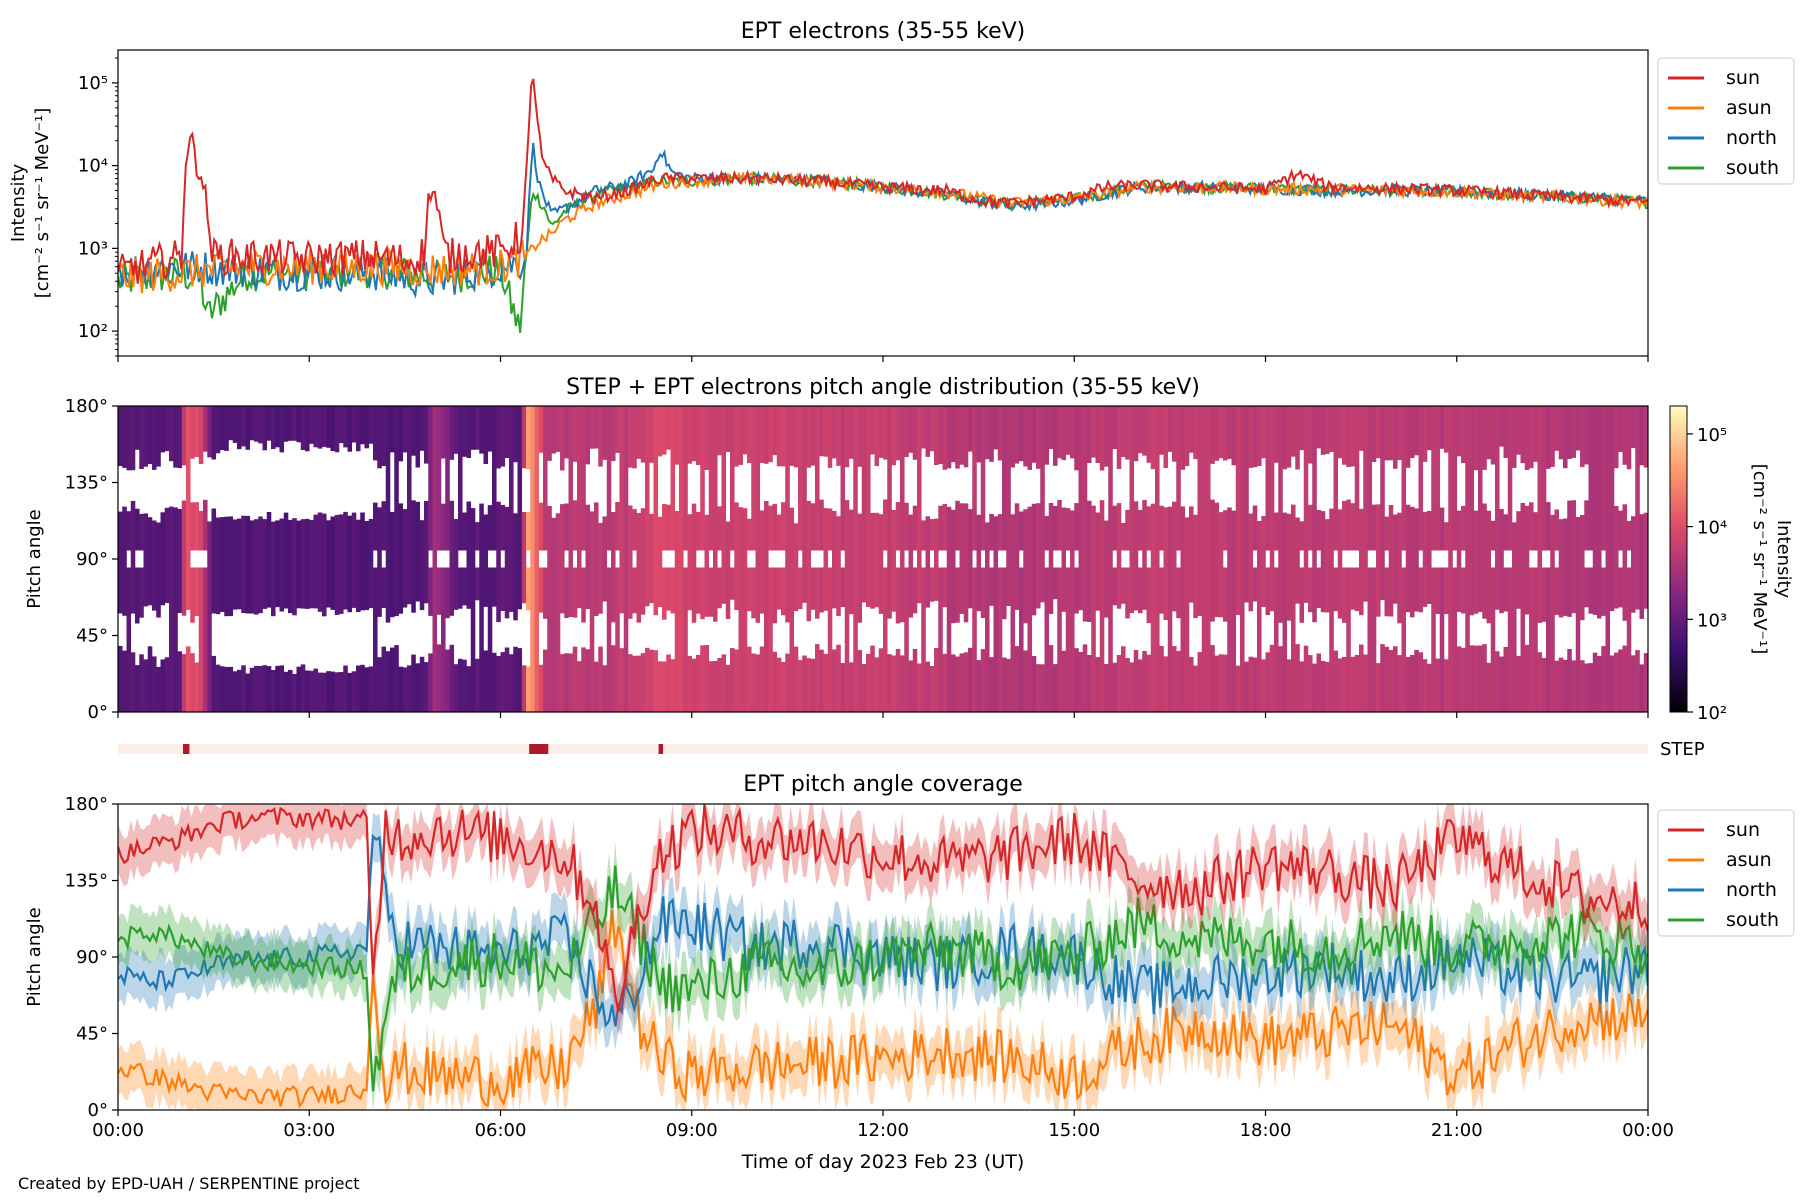 This screenshot has width=1800, height=1200. I want to click on y-axis-label: Pitch angle, so click(34, 956).